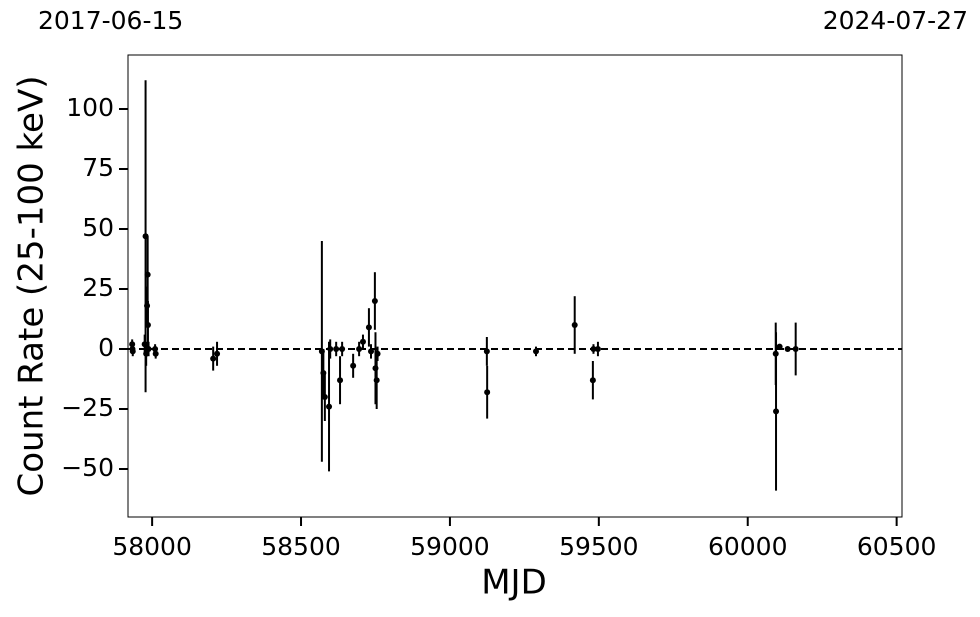  I want to click on y-tick-label: 50, so click(98, 227).